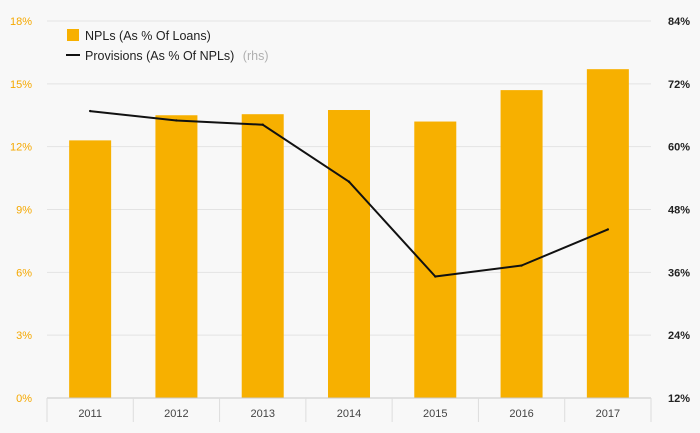 This screenshot has height=433, width=700. What do you see at coordinates (679, 211) in the screenshot?
I see `y-right-tick-label: 48%` at bounding box center [679, 211].